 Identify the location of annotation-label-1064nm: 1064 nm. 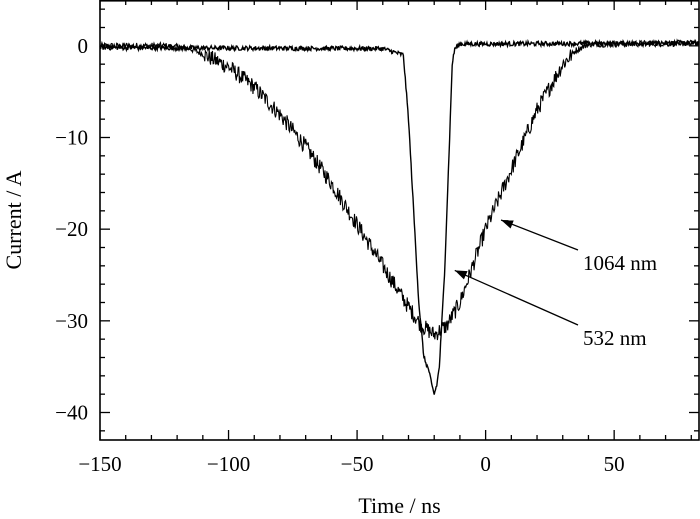
(620, 263).